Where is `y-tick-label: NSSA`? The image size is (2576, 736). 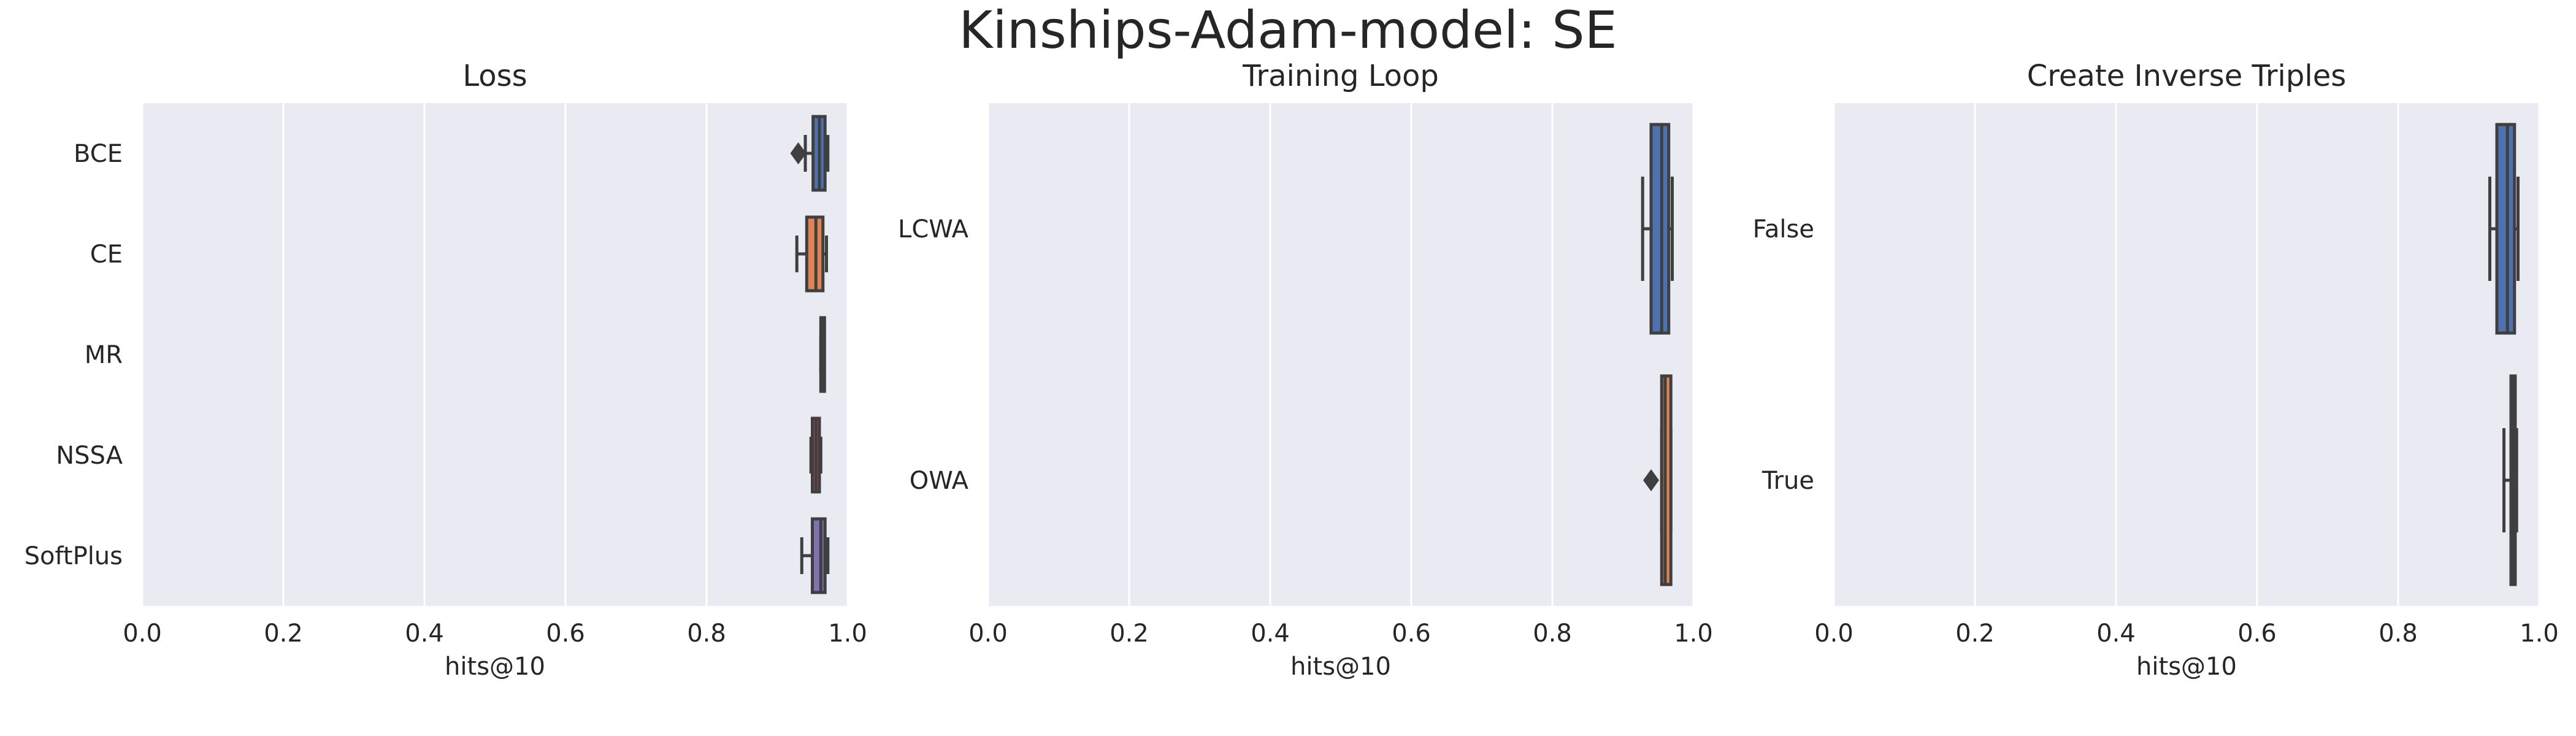 y-tick-label: NSSA is located at coordinates (89, 456).